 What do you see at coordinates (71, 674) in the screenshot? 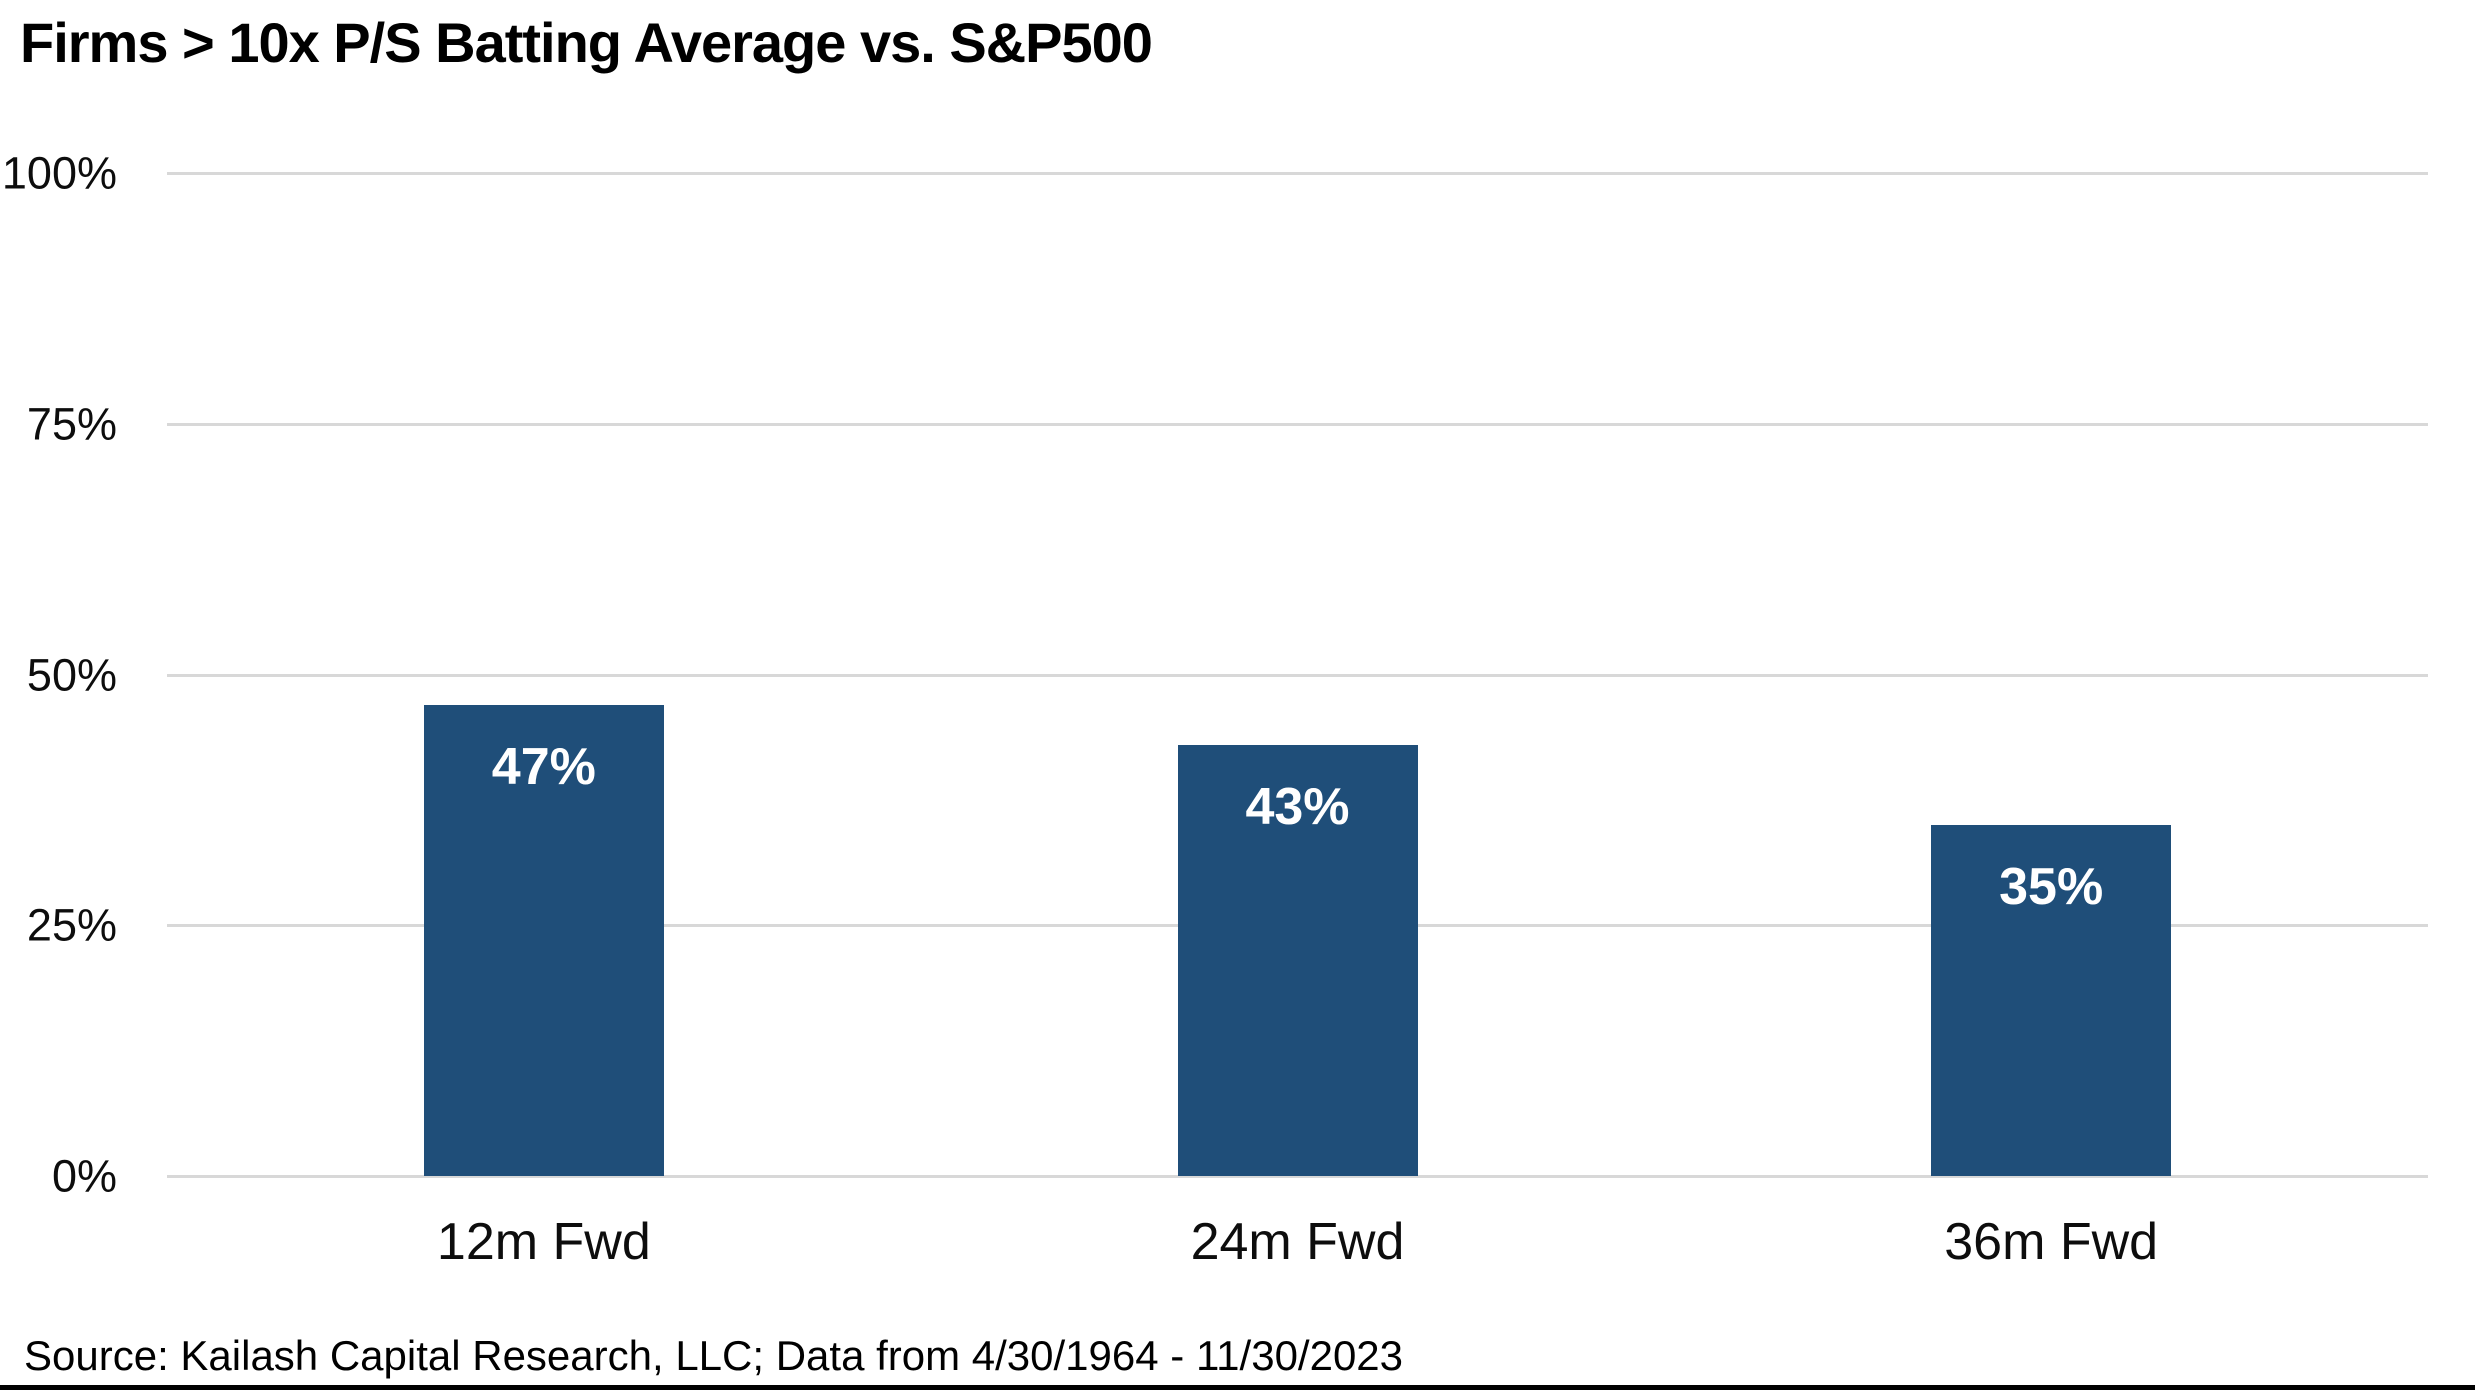
I see `y-axis-tick-label-50: 50%` at bounding box center [71, 674].